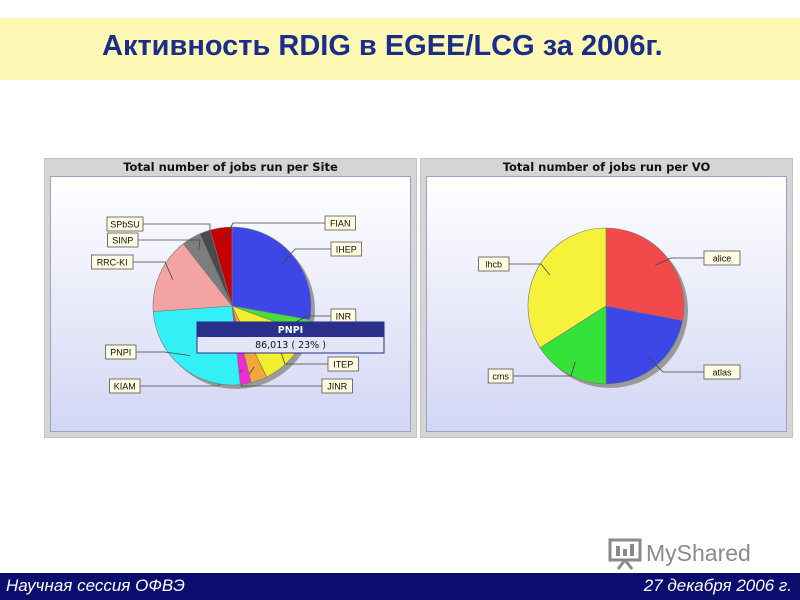 This screenshot has width=800, height=600. What do you see at coordinates (163, 354) in the screenshot?
I see `leader-line-pnpi` at bounding box center [163, 354].